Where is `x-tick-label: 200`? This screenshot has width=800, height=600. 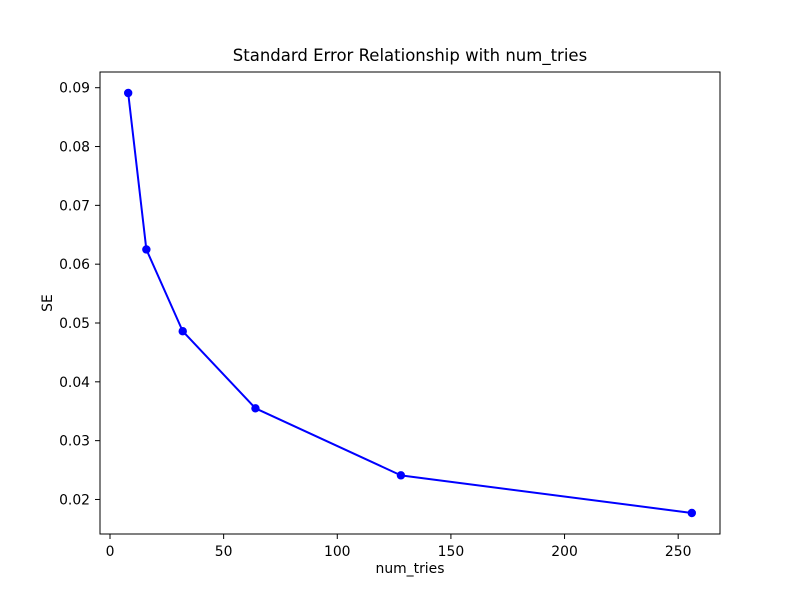 x-tick-label: 200 is located at coordinates (564, 552).